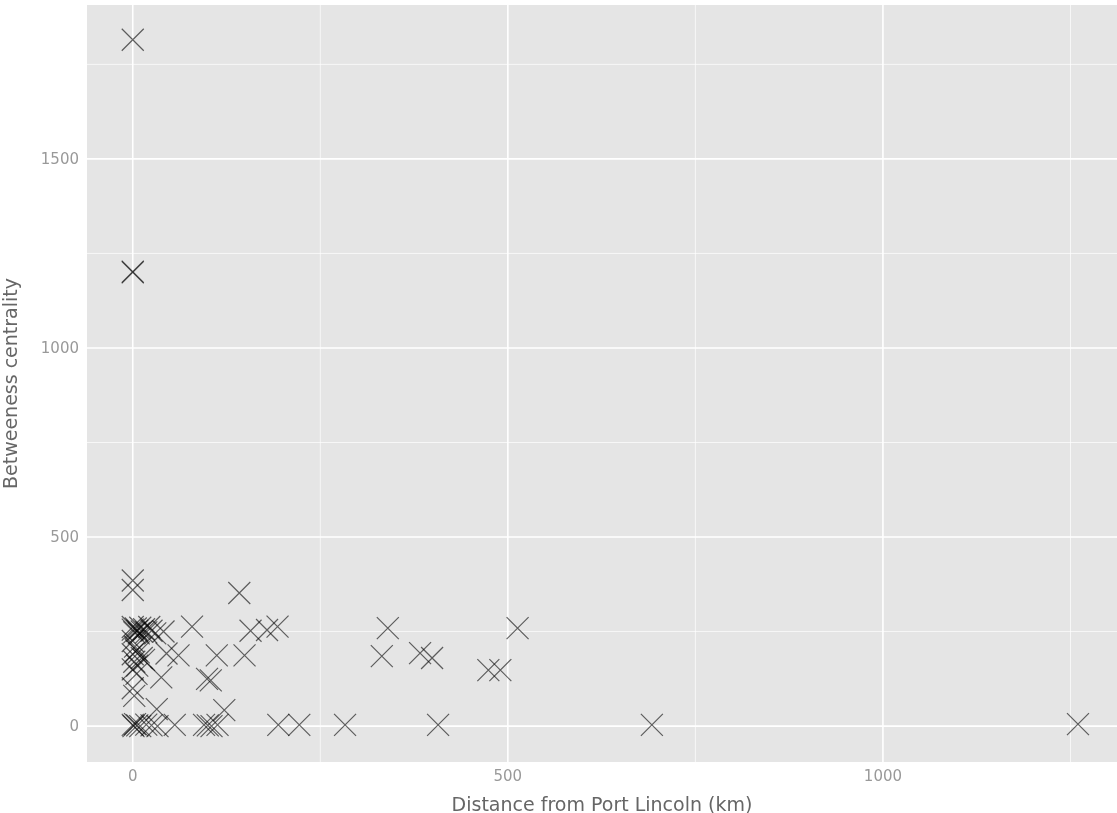  I want to click on y-tick-label: 0, so click(74, 726).